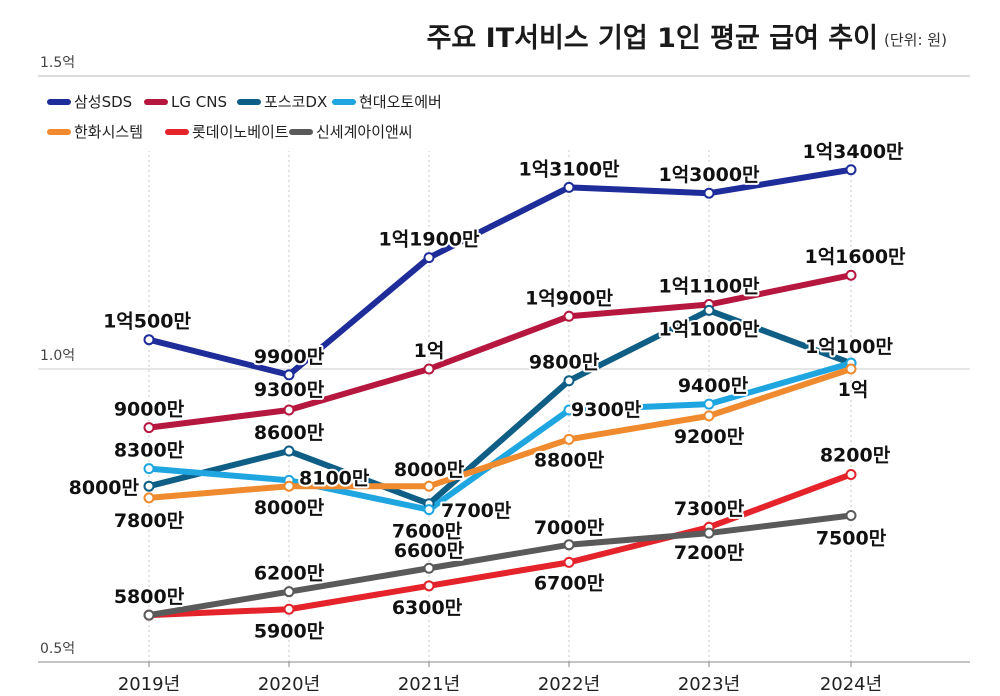 This screenshot has height=696, width=1000. I want to click on data-label: 1억1600만, so click(855, 257).